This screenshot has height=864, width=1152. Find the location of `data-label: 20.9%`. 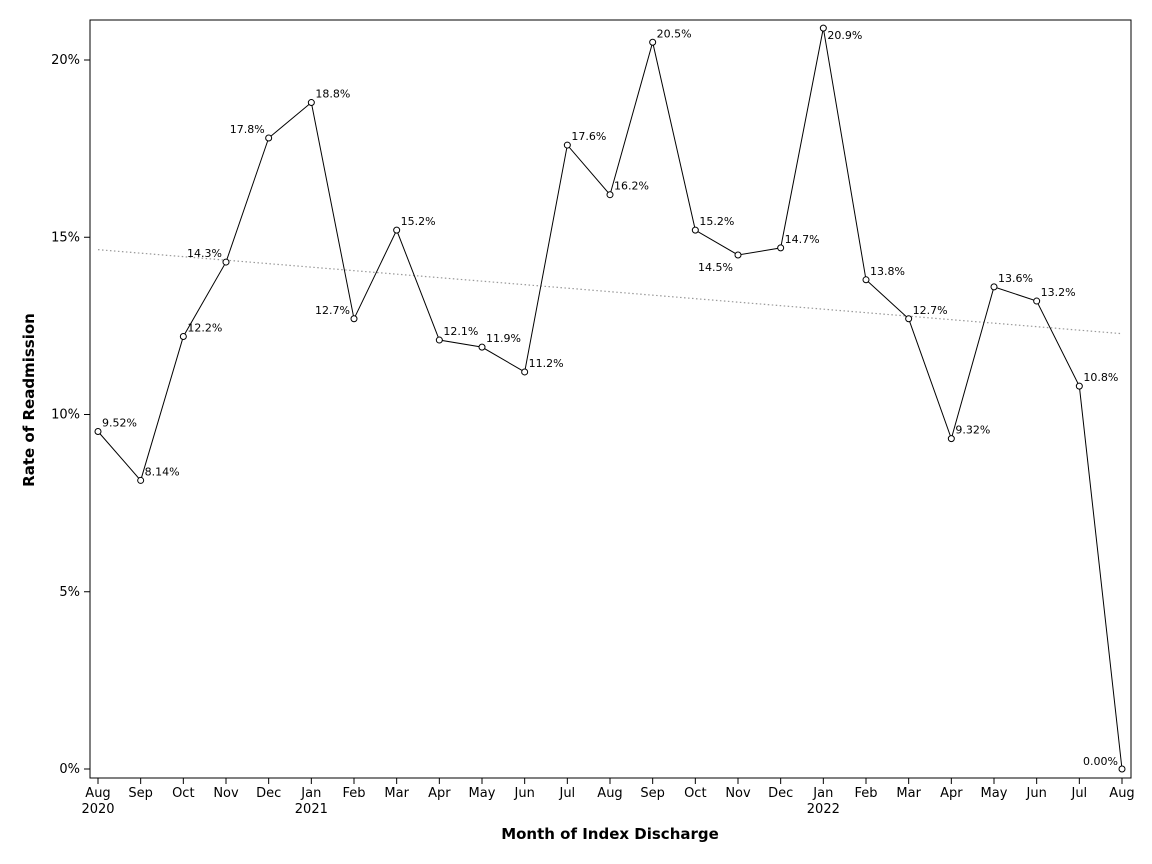

data-label: 20.9% is located at coordinates (844, 35).